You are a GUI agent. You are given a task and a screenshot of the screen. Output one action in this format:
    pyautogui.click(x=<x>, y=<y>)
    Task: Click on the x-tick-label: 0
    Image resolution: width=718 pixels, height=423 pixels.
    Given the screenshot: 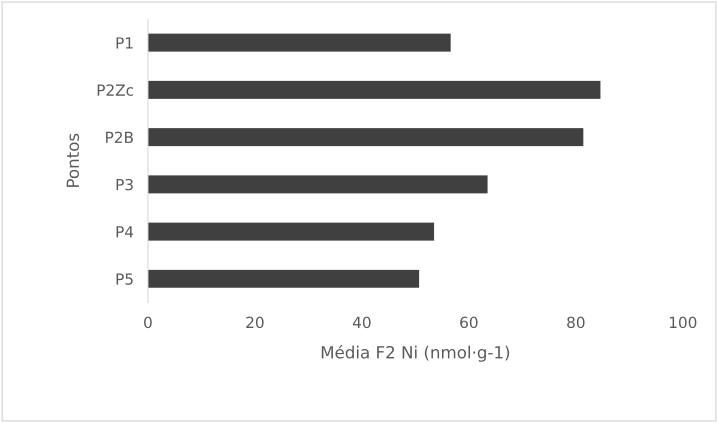 What is the action you would take?
    pyautogui.click(x=148, y=322)
    